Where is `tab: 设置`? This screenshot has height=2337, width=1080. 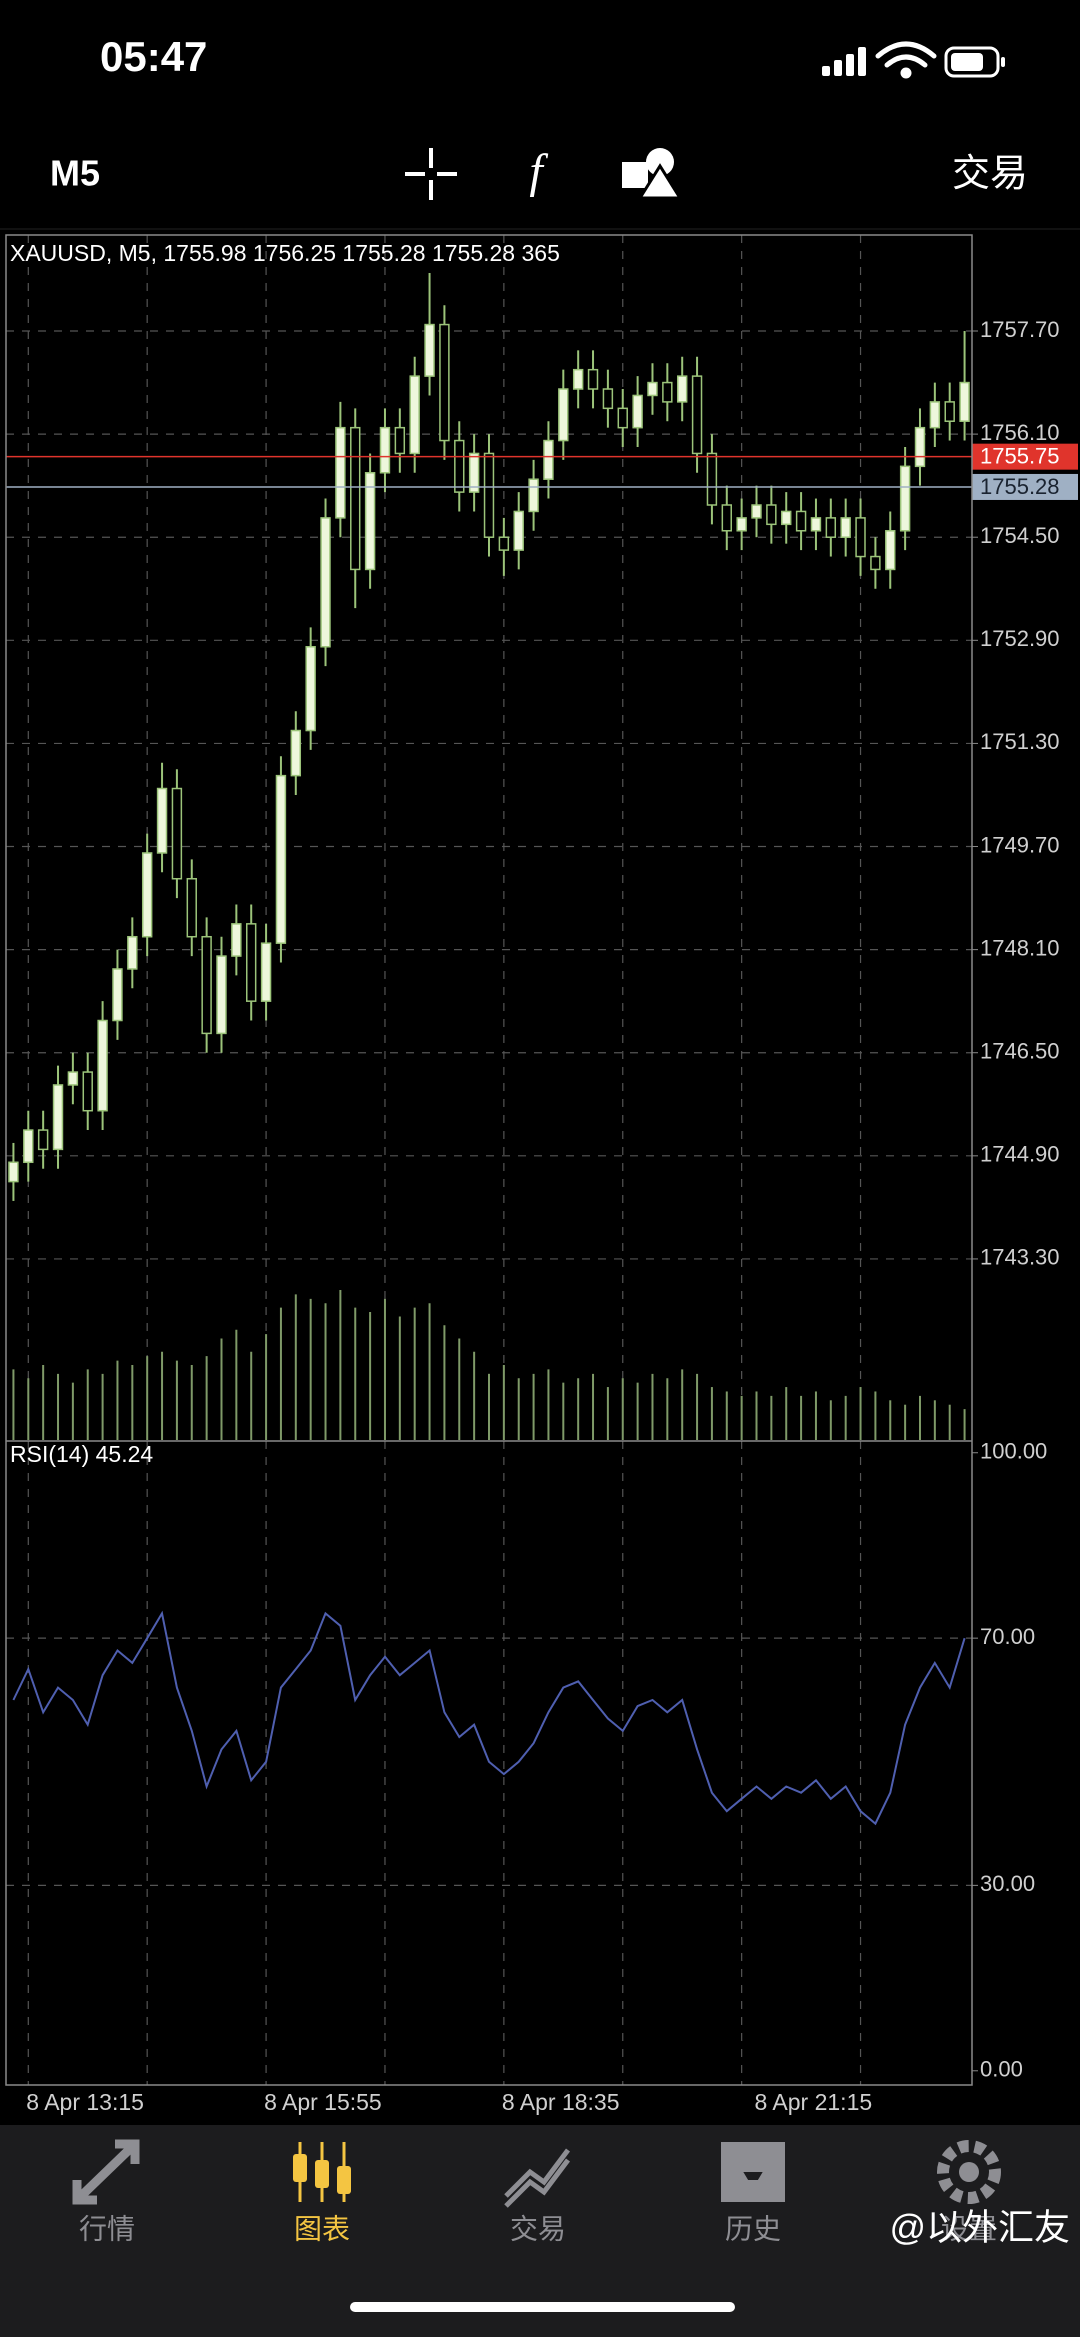
tab: 设置 is located at coordinates (969, 2192).